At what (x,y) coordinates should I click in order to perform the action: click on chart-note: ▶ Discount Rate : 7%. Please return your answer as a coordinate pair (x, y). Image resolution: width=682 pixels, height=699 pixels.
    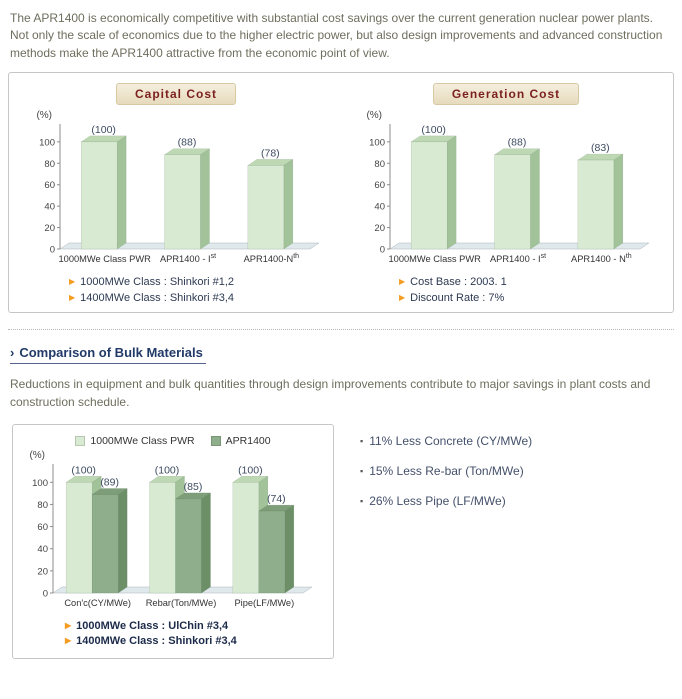
    Looking at the image, I should click on (453, 298).